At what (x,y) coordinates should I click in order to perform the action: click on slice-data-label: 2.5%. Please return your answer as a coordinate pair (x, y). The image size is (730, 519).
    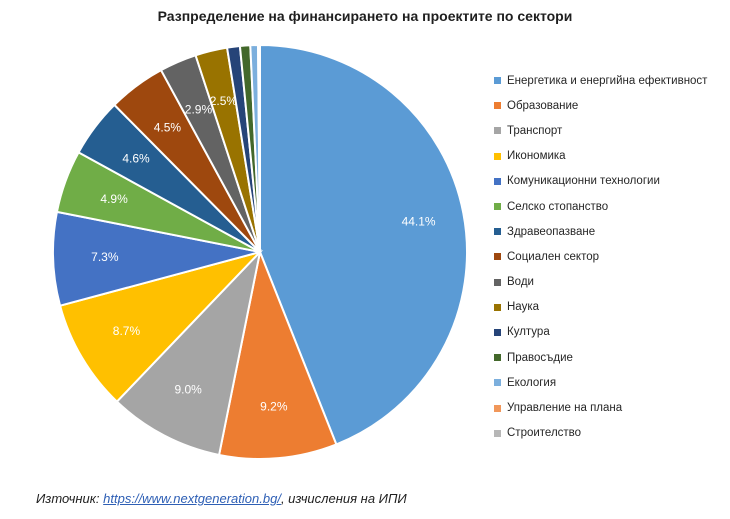
    Looking at the image, I should click on (224, 101).